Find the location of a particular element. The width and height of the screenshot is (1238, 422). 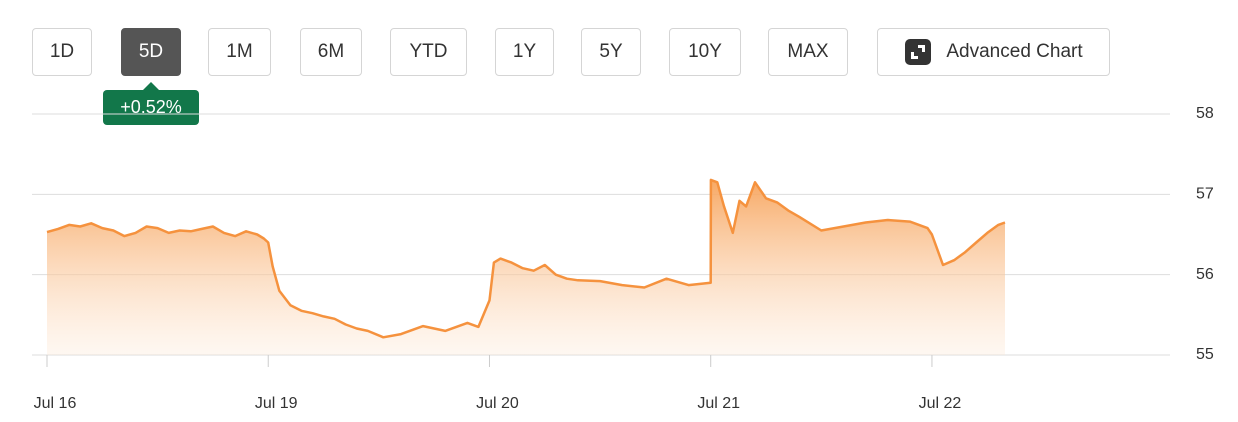

range-button: MAX is located at coordinates (808, 52).